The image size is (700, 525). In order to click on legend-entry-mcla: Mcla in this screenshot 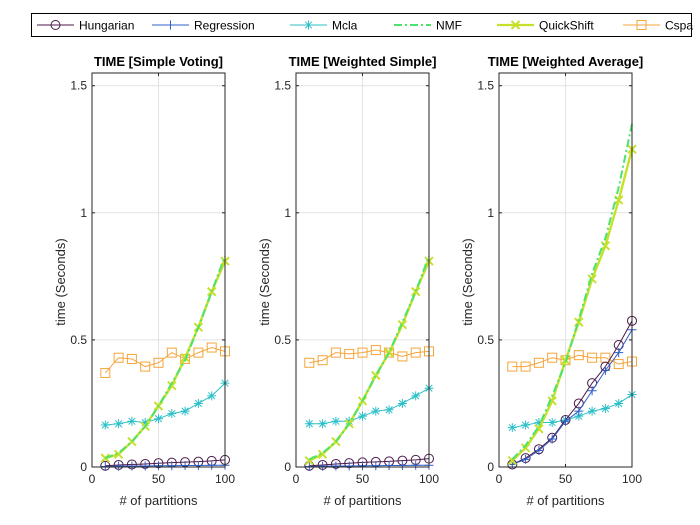, I will do `click(324, 26)`.